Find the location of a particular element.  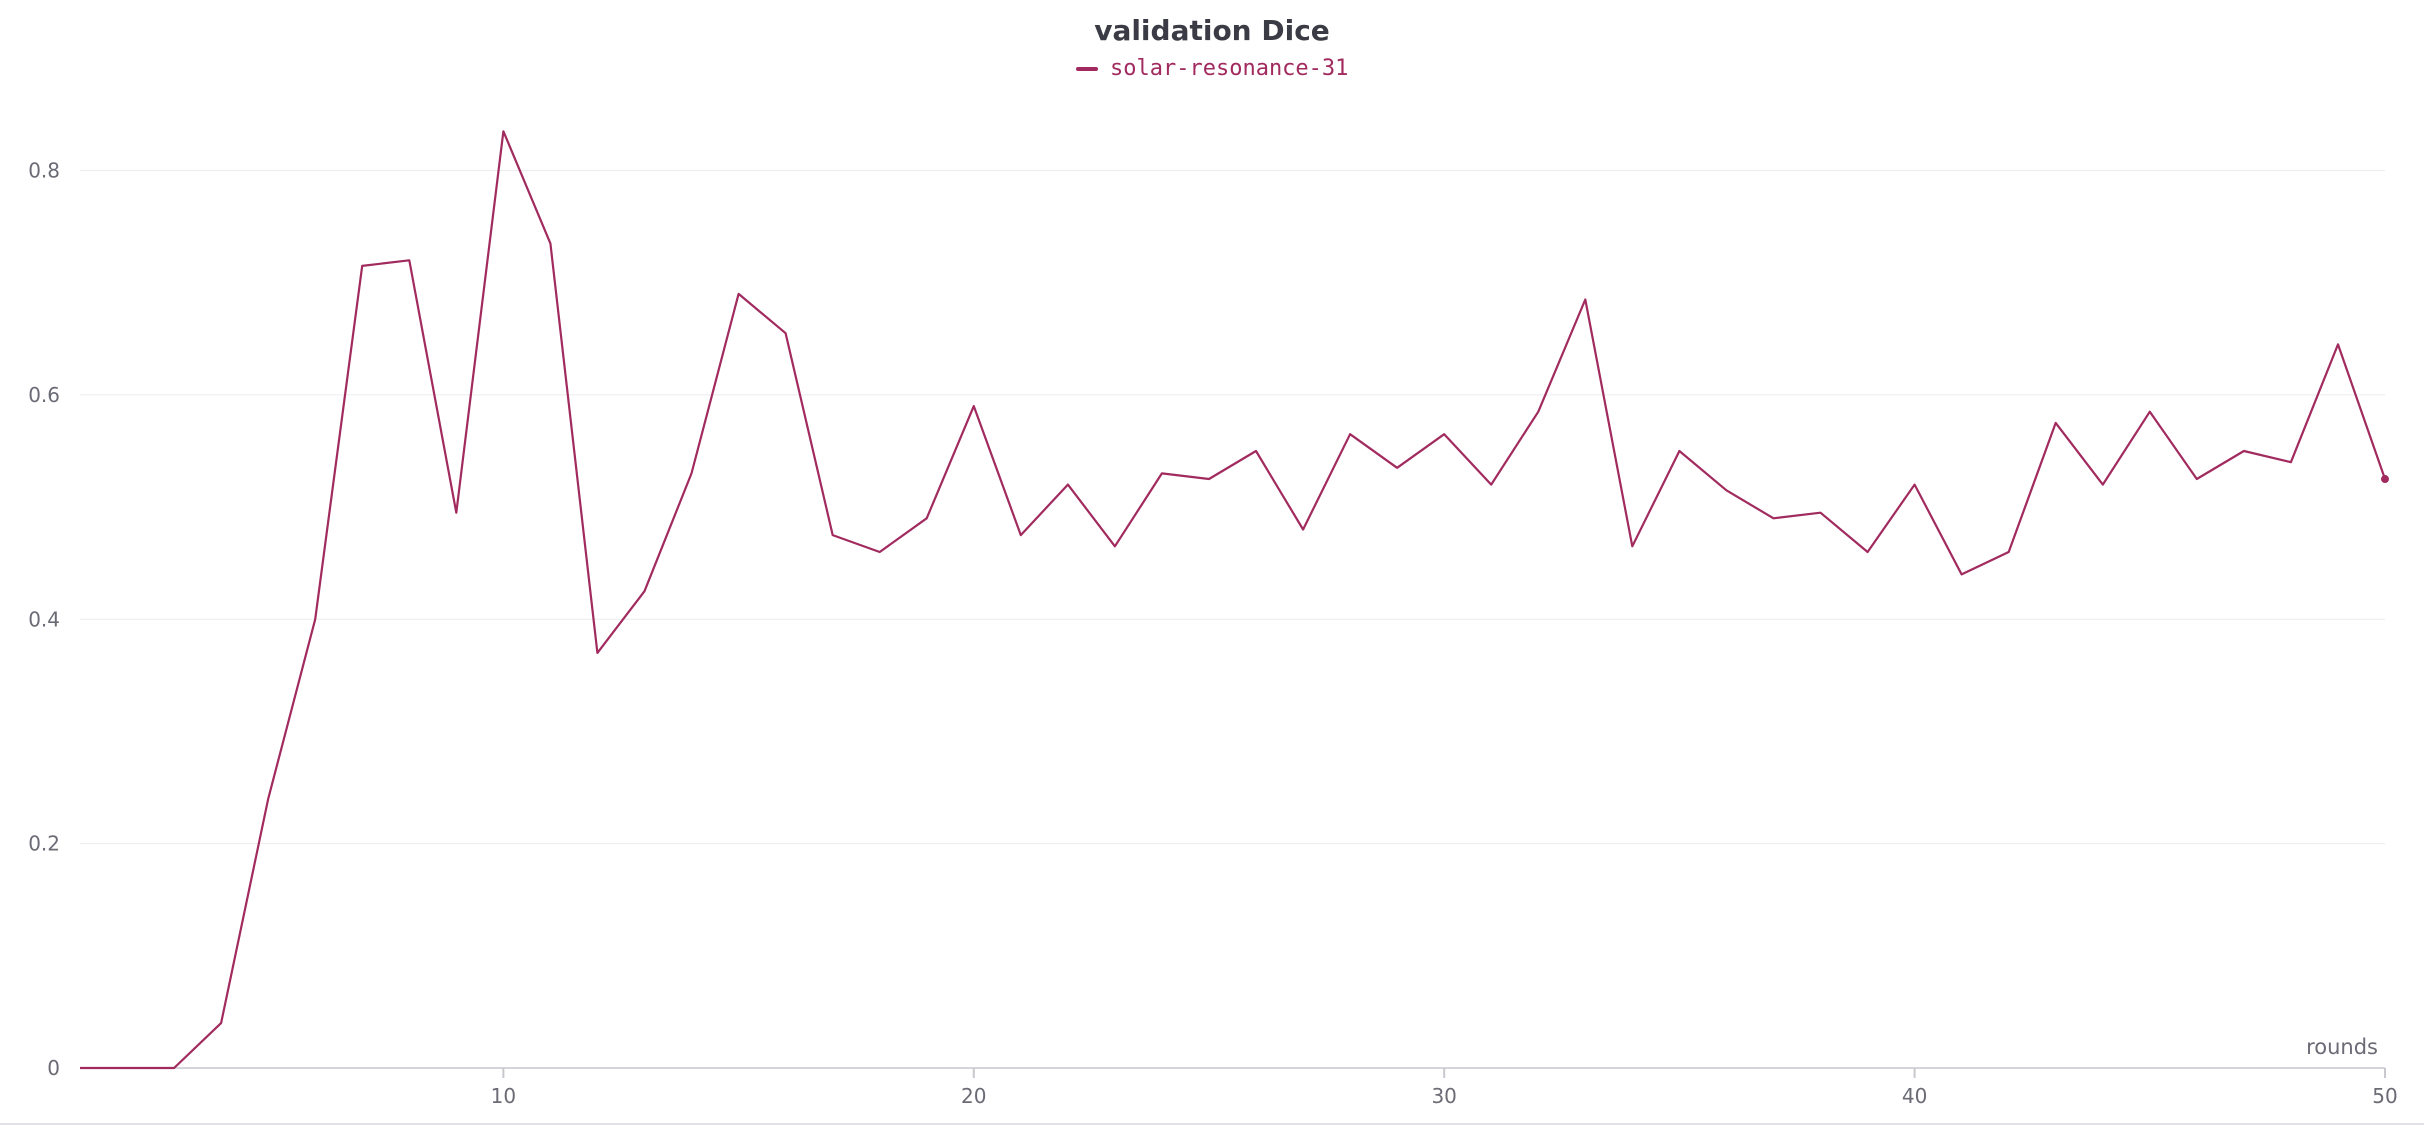

y-tick-label: 0.2 is located at coordinates (44, 844).